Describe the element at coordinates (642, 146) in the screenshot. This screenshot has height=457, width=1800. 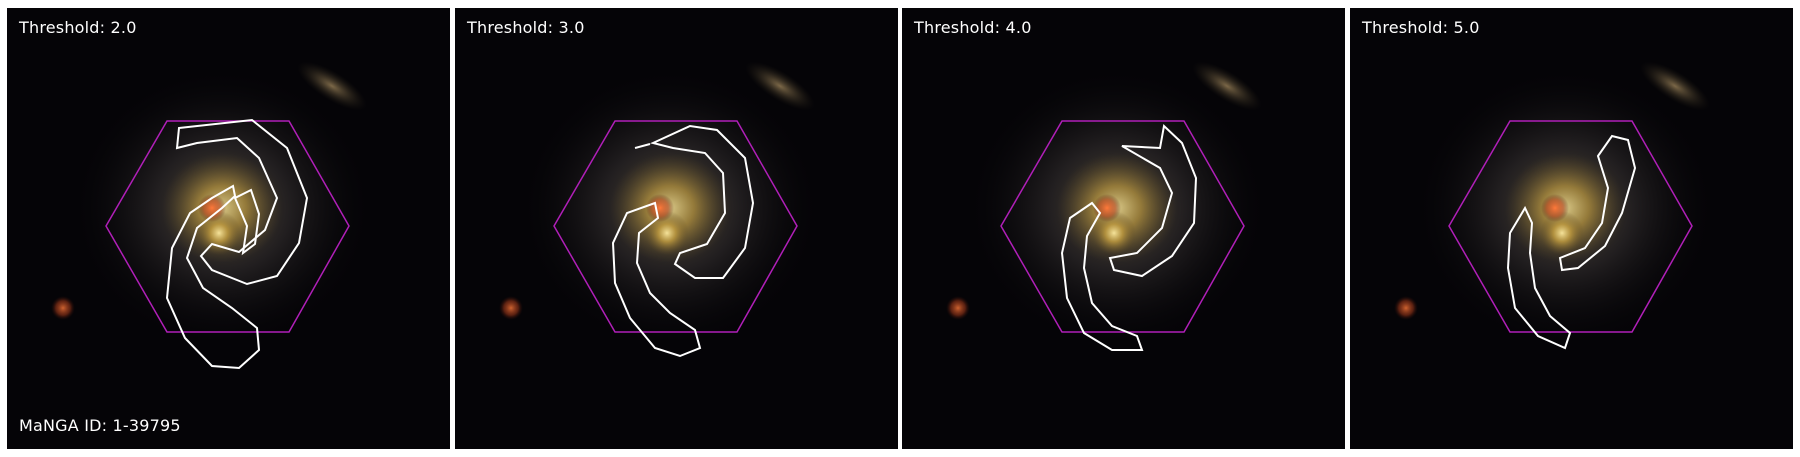
I see `contour-fragment` at that location.